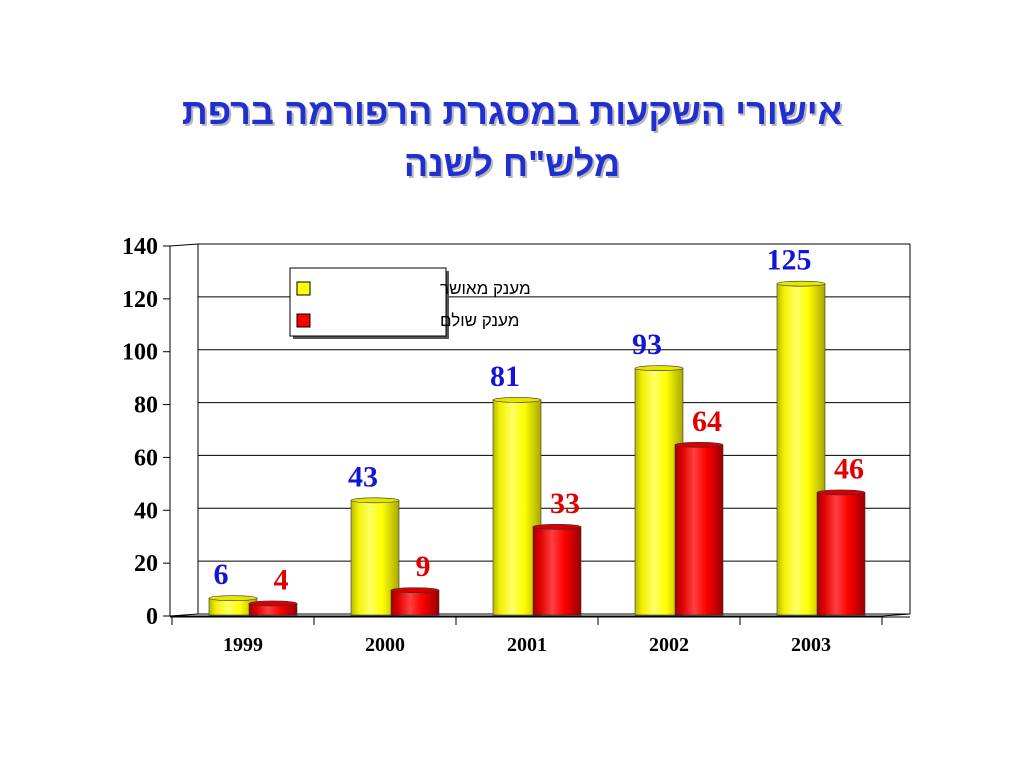  Describe the element at coordinates (303, 288) in the screenshot. I see `legend-swatch-approved` at that location.